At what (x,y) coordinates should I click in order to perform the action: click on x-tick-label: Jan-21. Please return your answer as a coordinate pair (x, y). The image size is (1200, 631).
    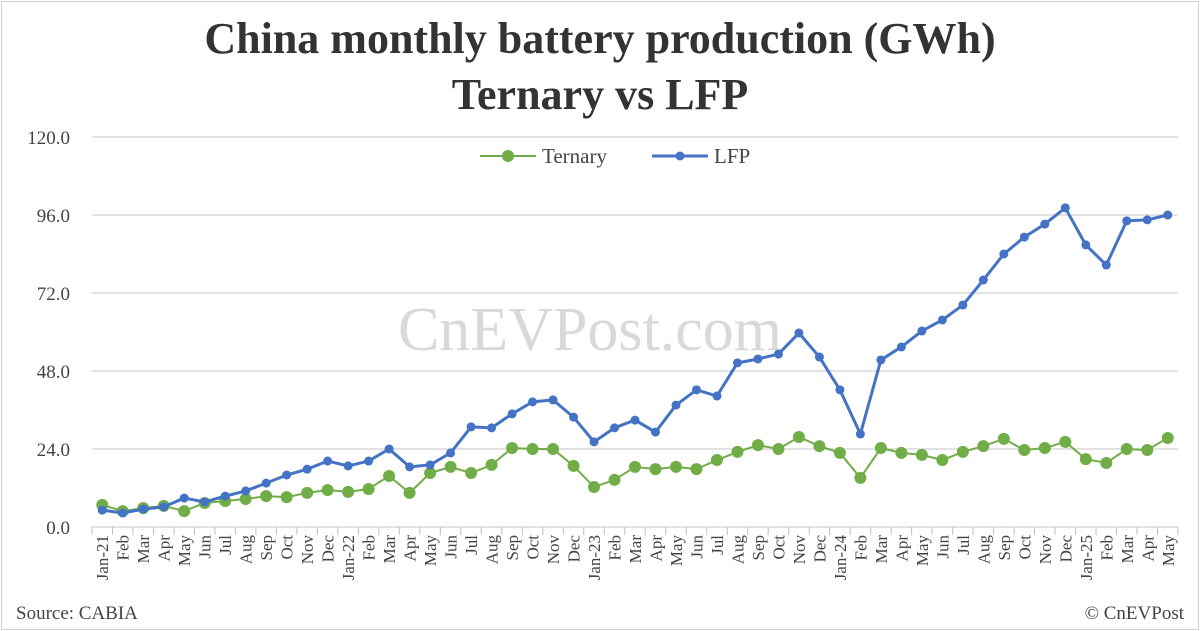
    Looking at the image, I should click on (102, 557).